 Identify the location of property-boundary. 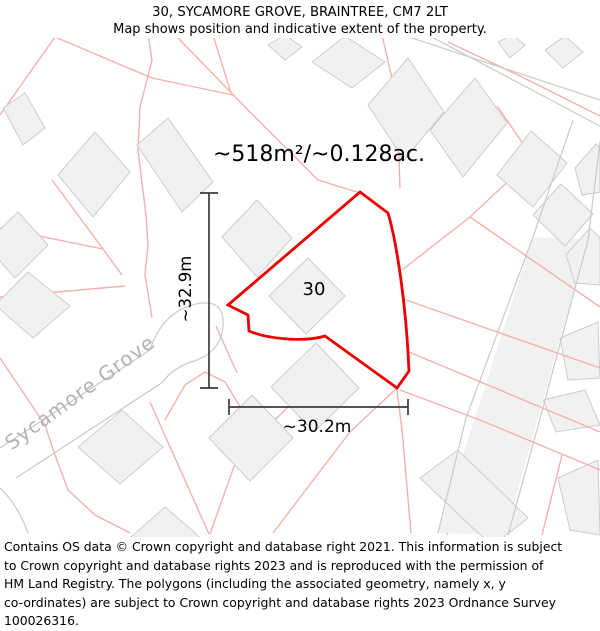
(318, 290).